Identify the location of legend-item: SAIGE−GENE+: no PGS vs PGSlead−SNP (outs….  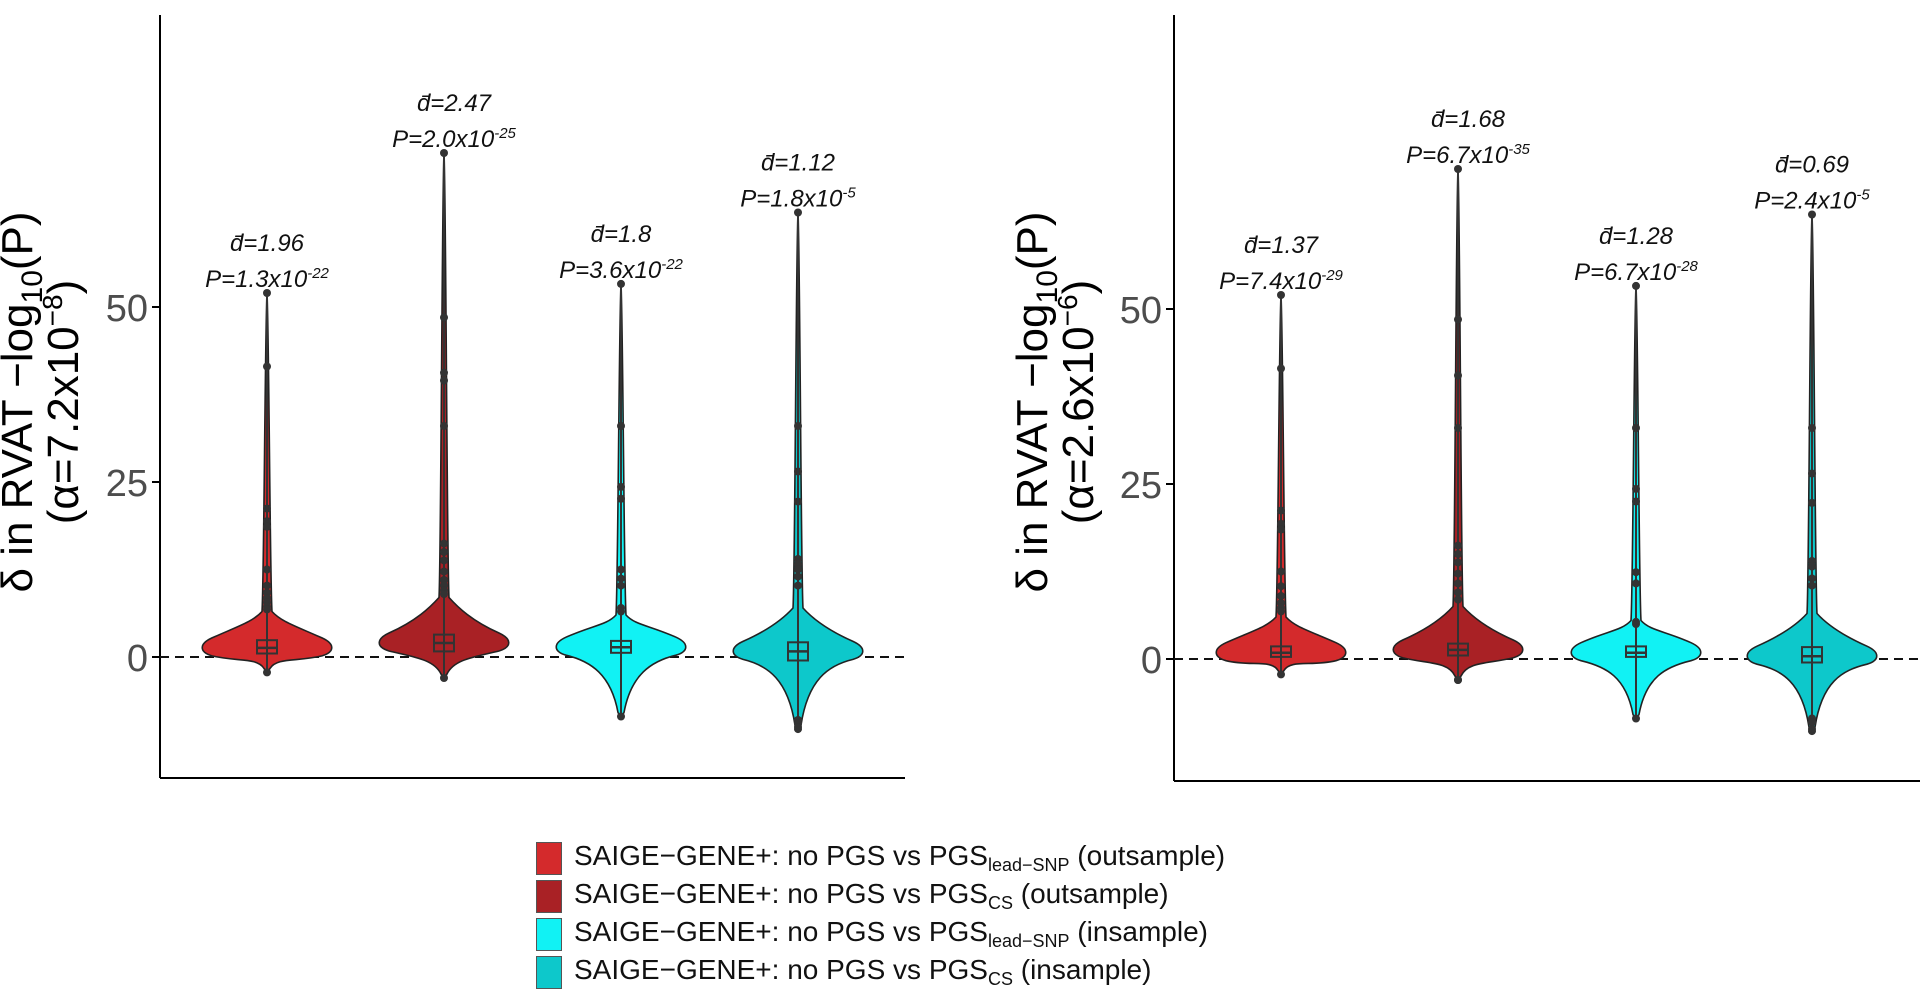
(880, 858).